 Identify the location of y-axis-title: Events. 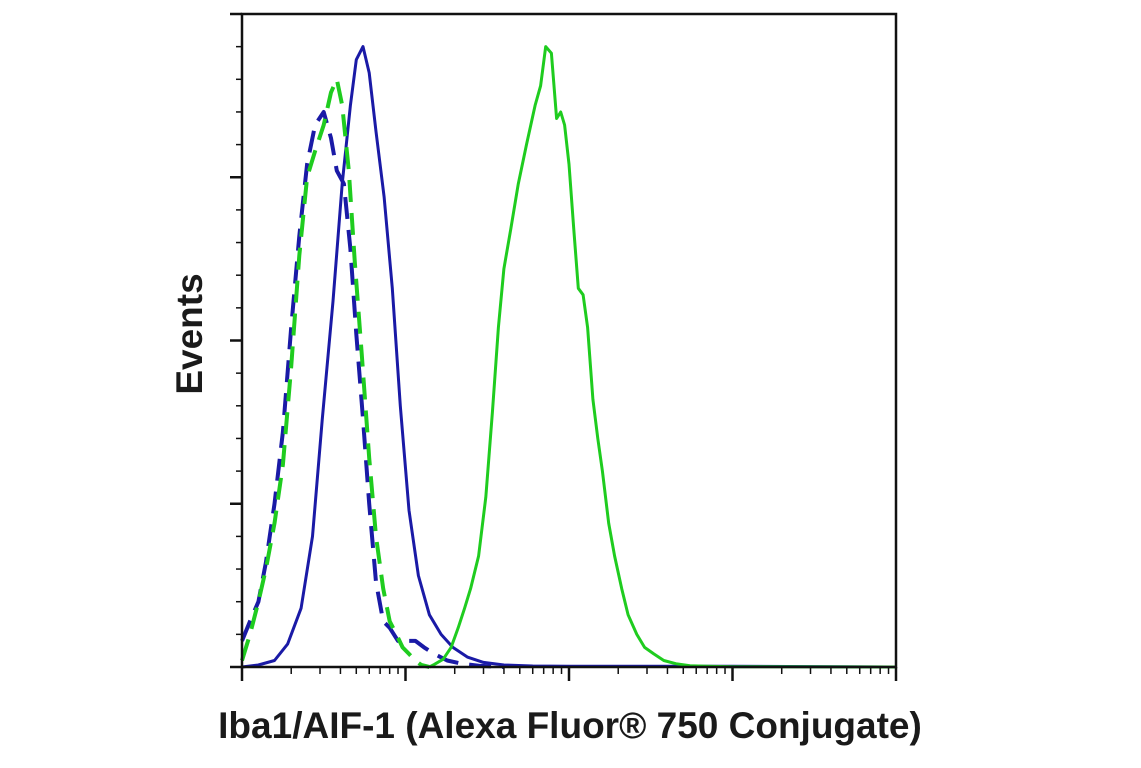
(189, 333).